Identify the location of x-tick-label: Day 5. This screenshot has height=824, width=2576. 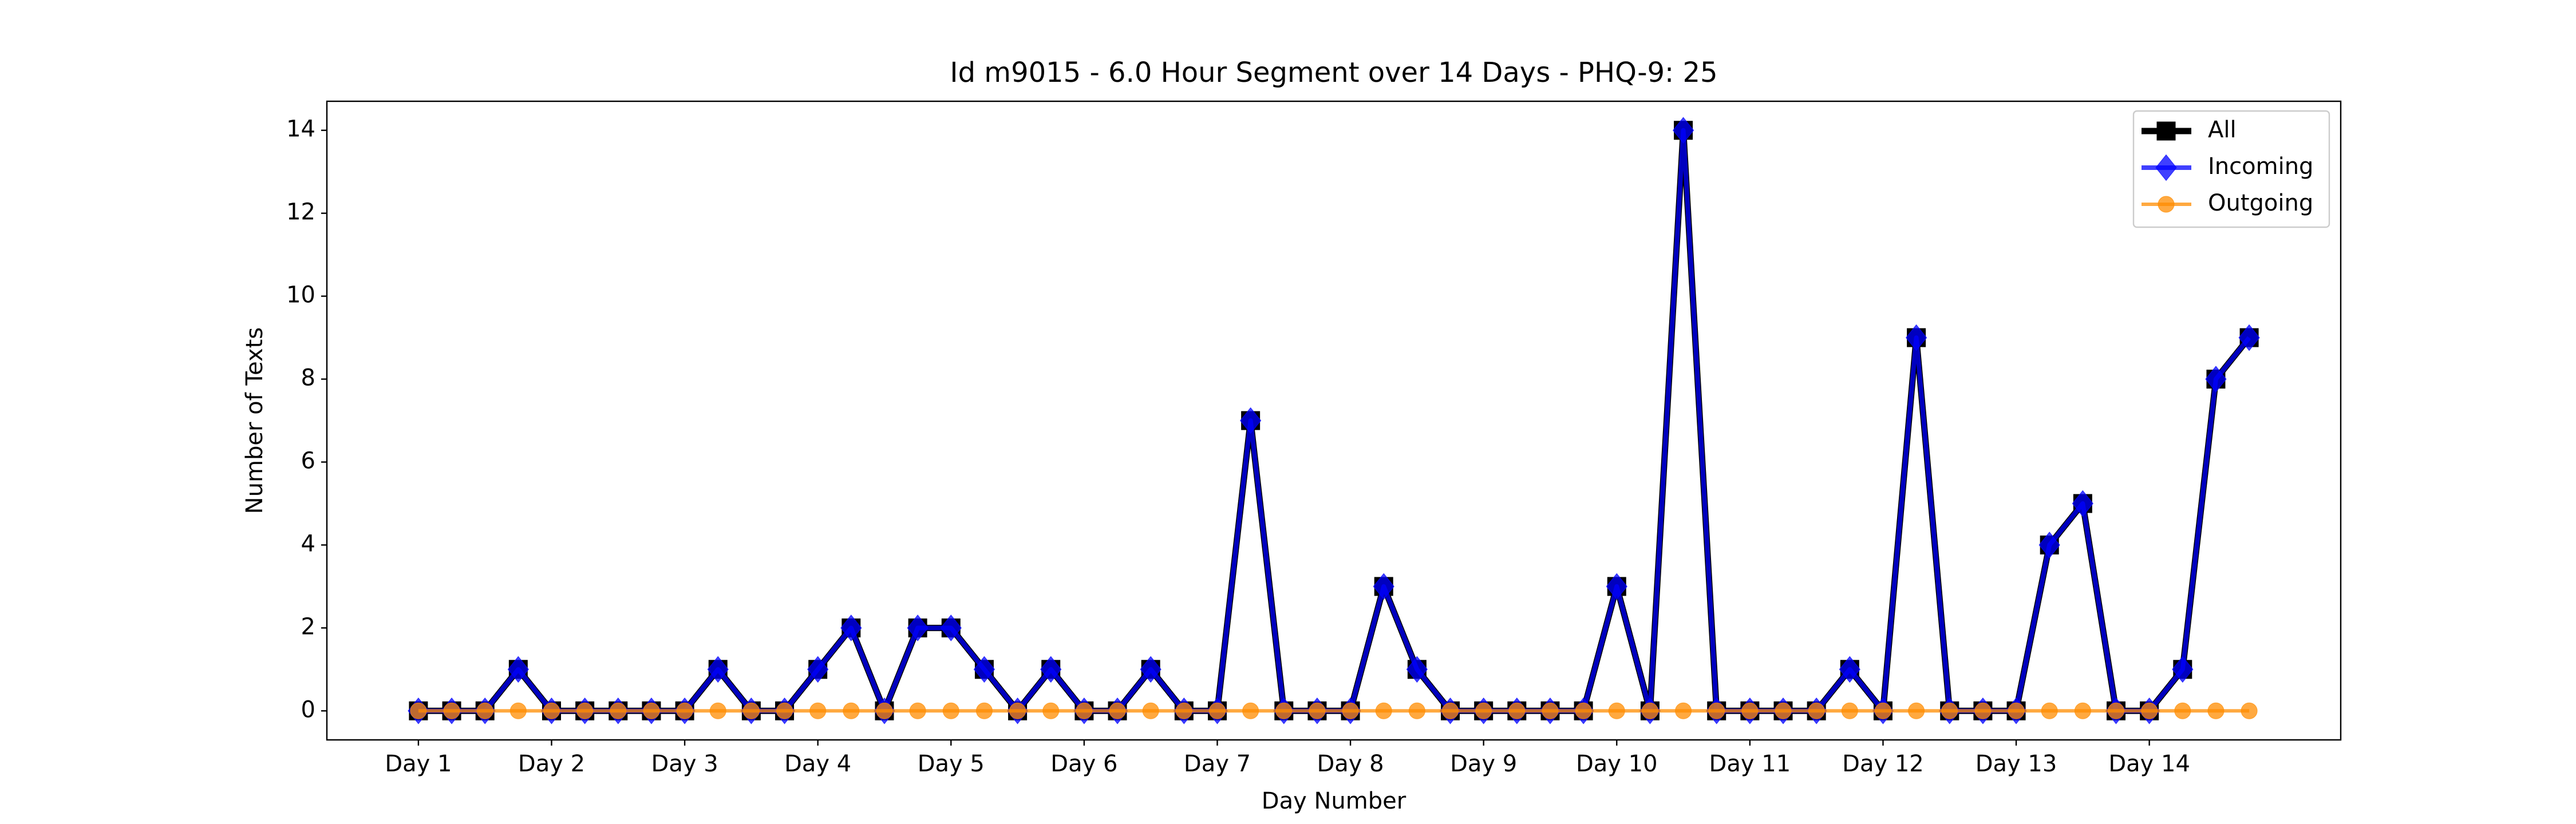
(951, 764).